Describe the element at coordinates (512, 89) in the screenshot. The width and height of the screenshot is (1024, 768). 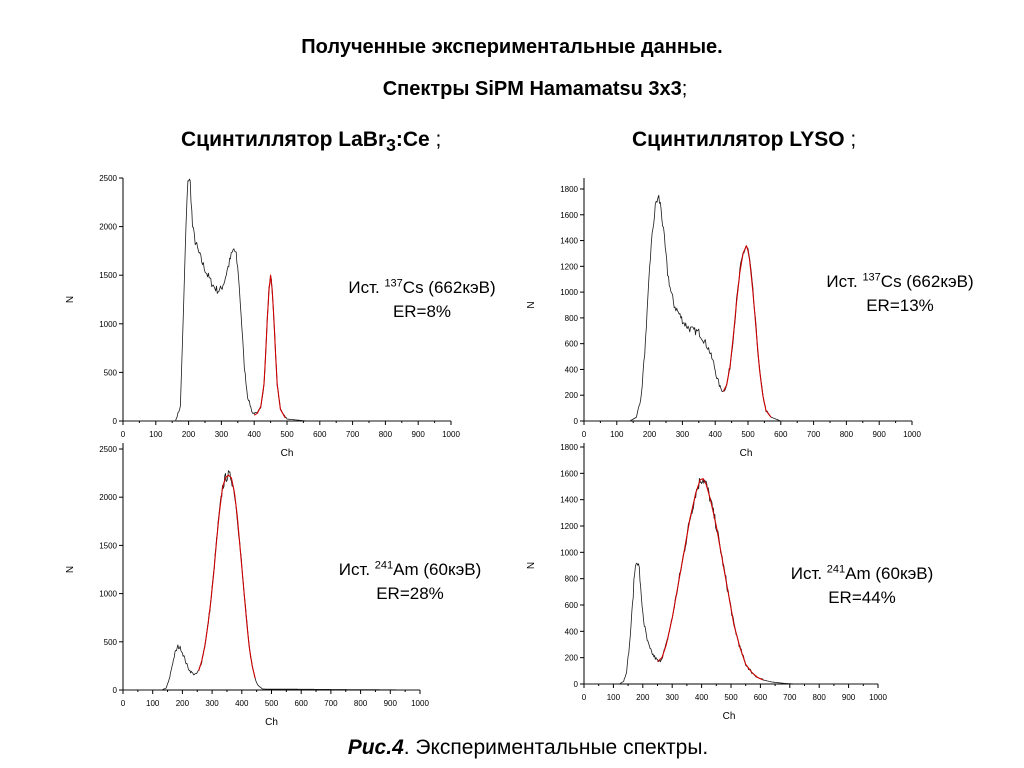
I see `page-subtitle: Спектры SiPM Hamamatsu 3x3;` at that location.